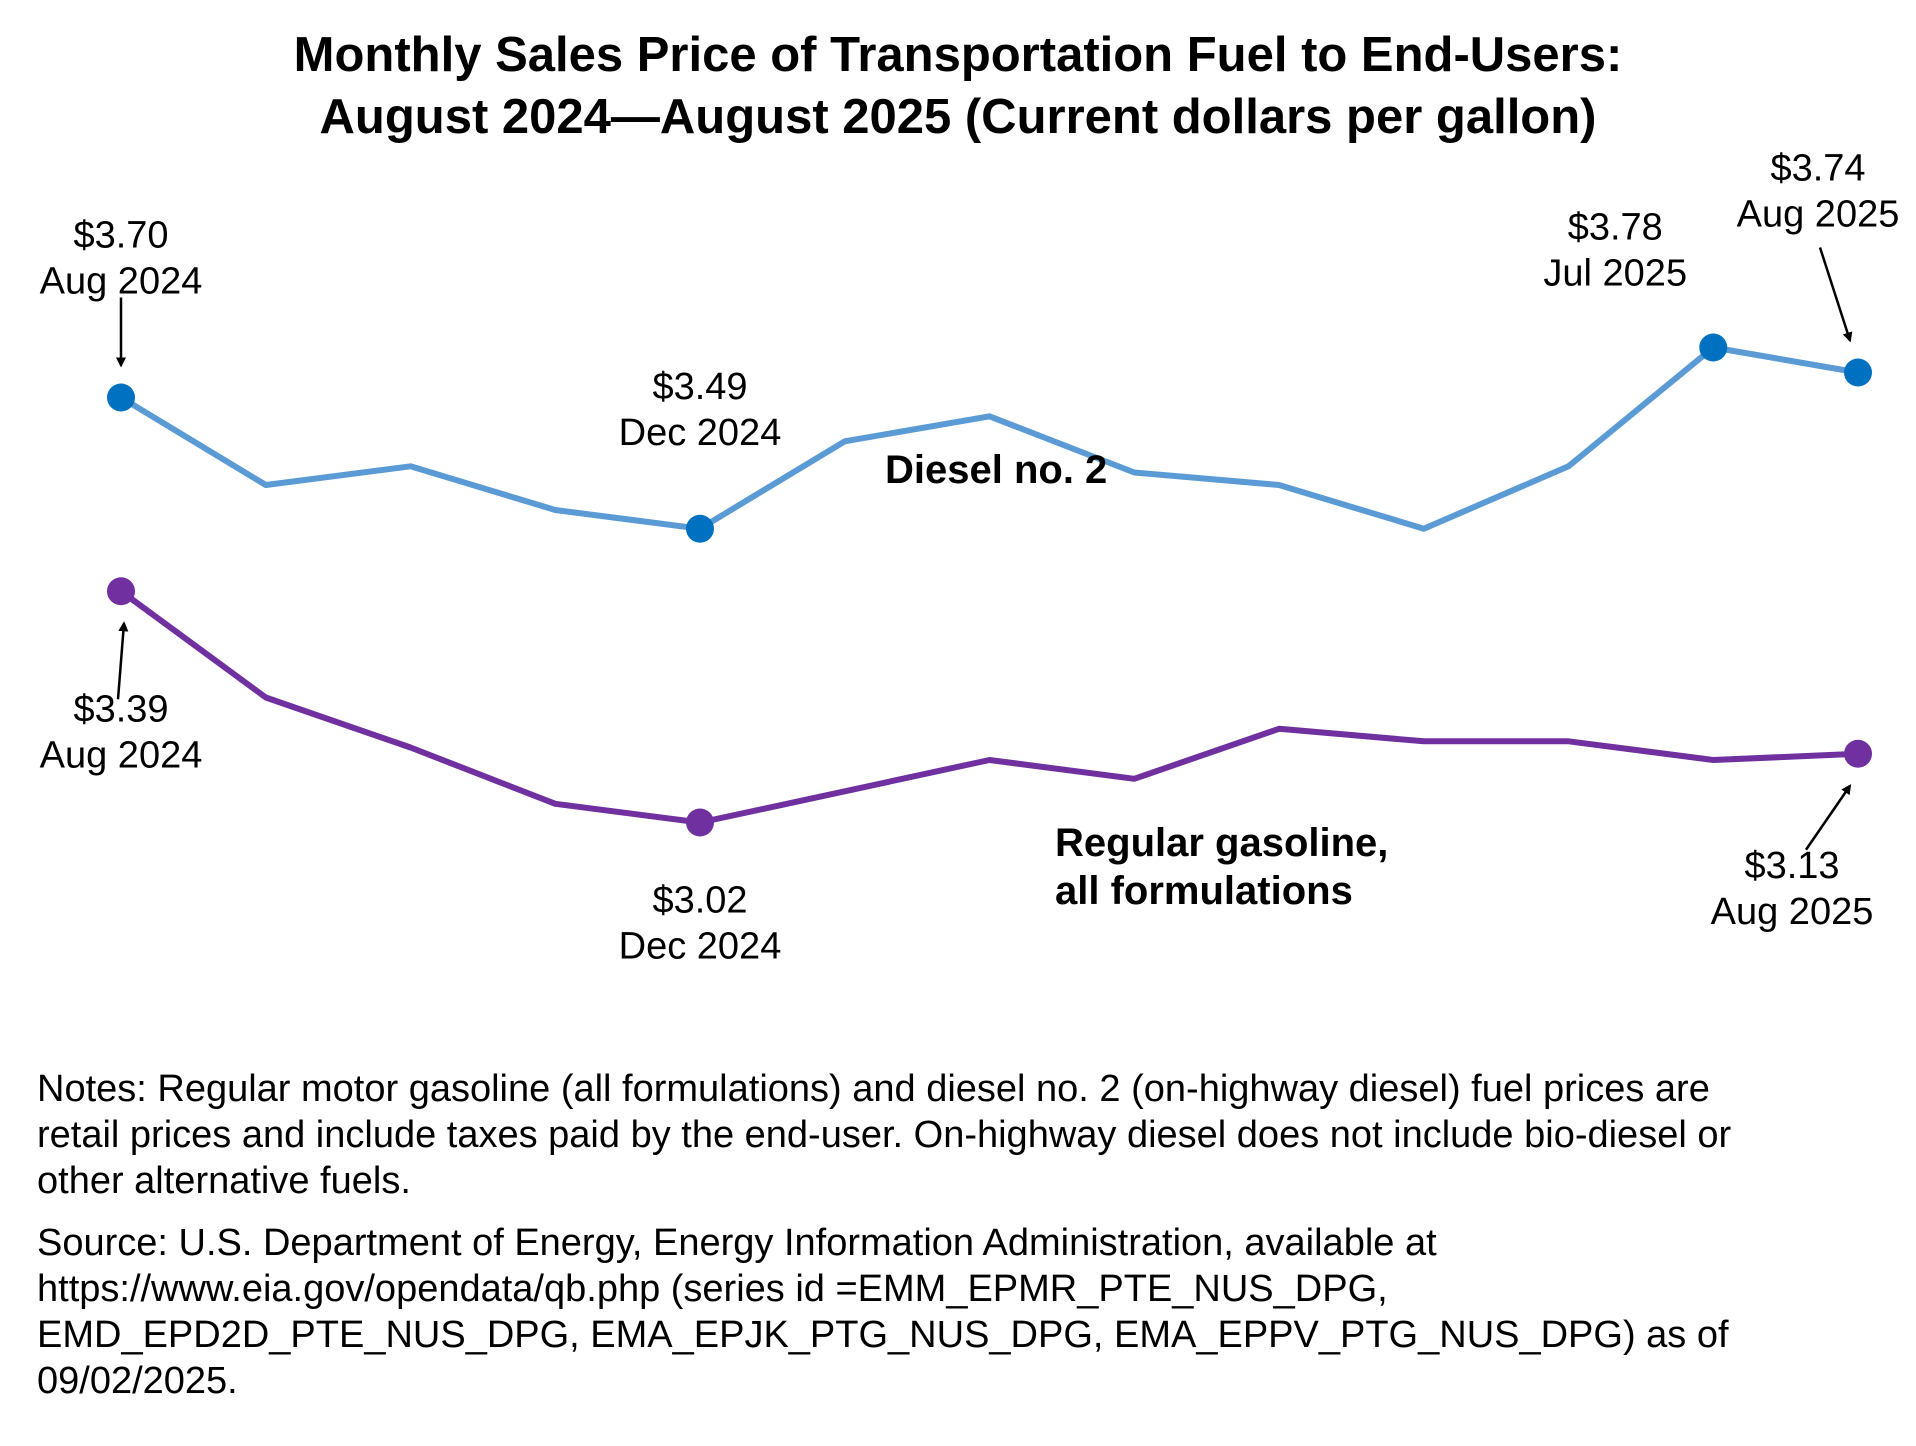 The width and height of the screenshot is (1916, 1446). Describe the element at coordinates (1221, 843) in the screenshot. I see `series-label: Regular gasoline,` at that location.